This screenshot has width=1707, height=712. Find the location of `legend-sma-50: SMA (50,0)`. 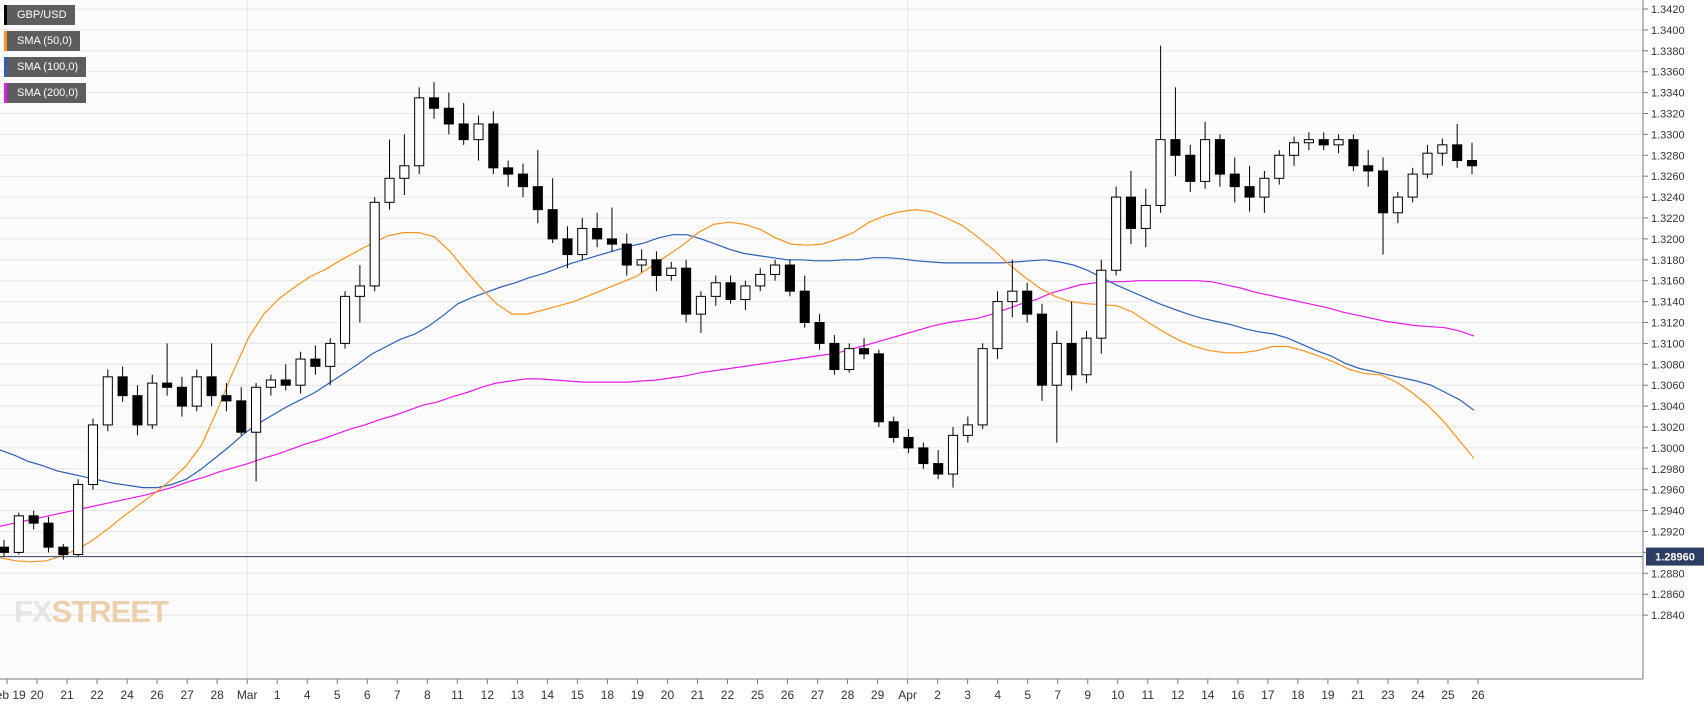

legend-sma-50: SMA (50,0) is located at coordinates (42, 41).